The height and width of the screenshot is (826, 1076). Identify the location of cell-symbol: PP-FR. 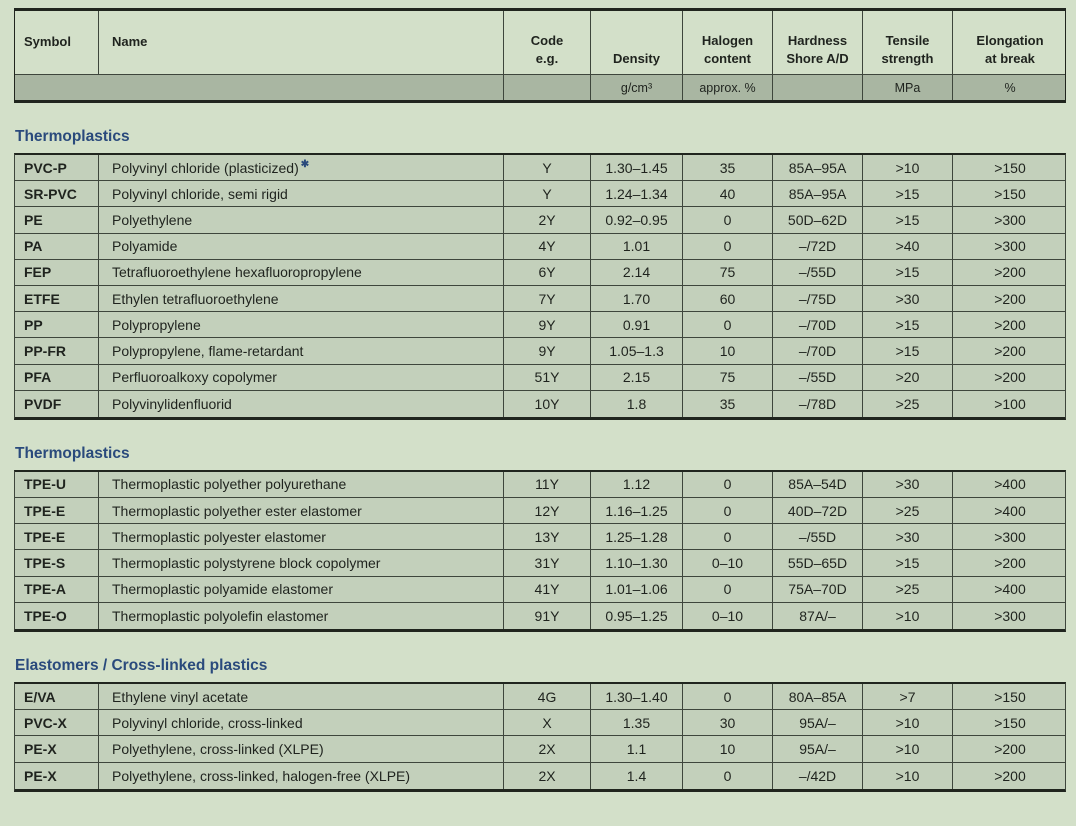
(57, 351).